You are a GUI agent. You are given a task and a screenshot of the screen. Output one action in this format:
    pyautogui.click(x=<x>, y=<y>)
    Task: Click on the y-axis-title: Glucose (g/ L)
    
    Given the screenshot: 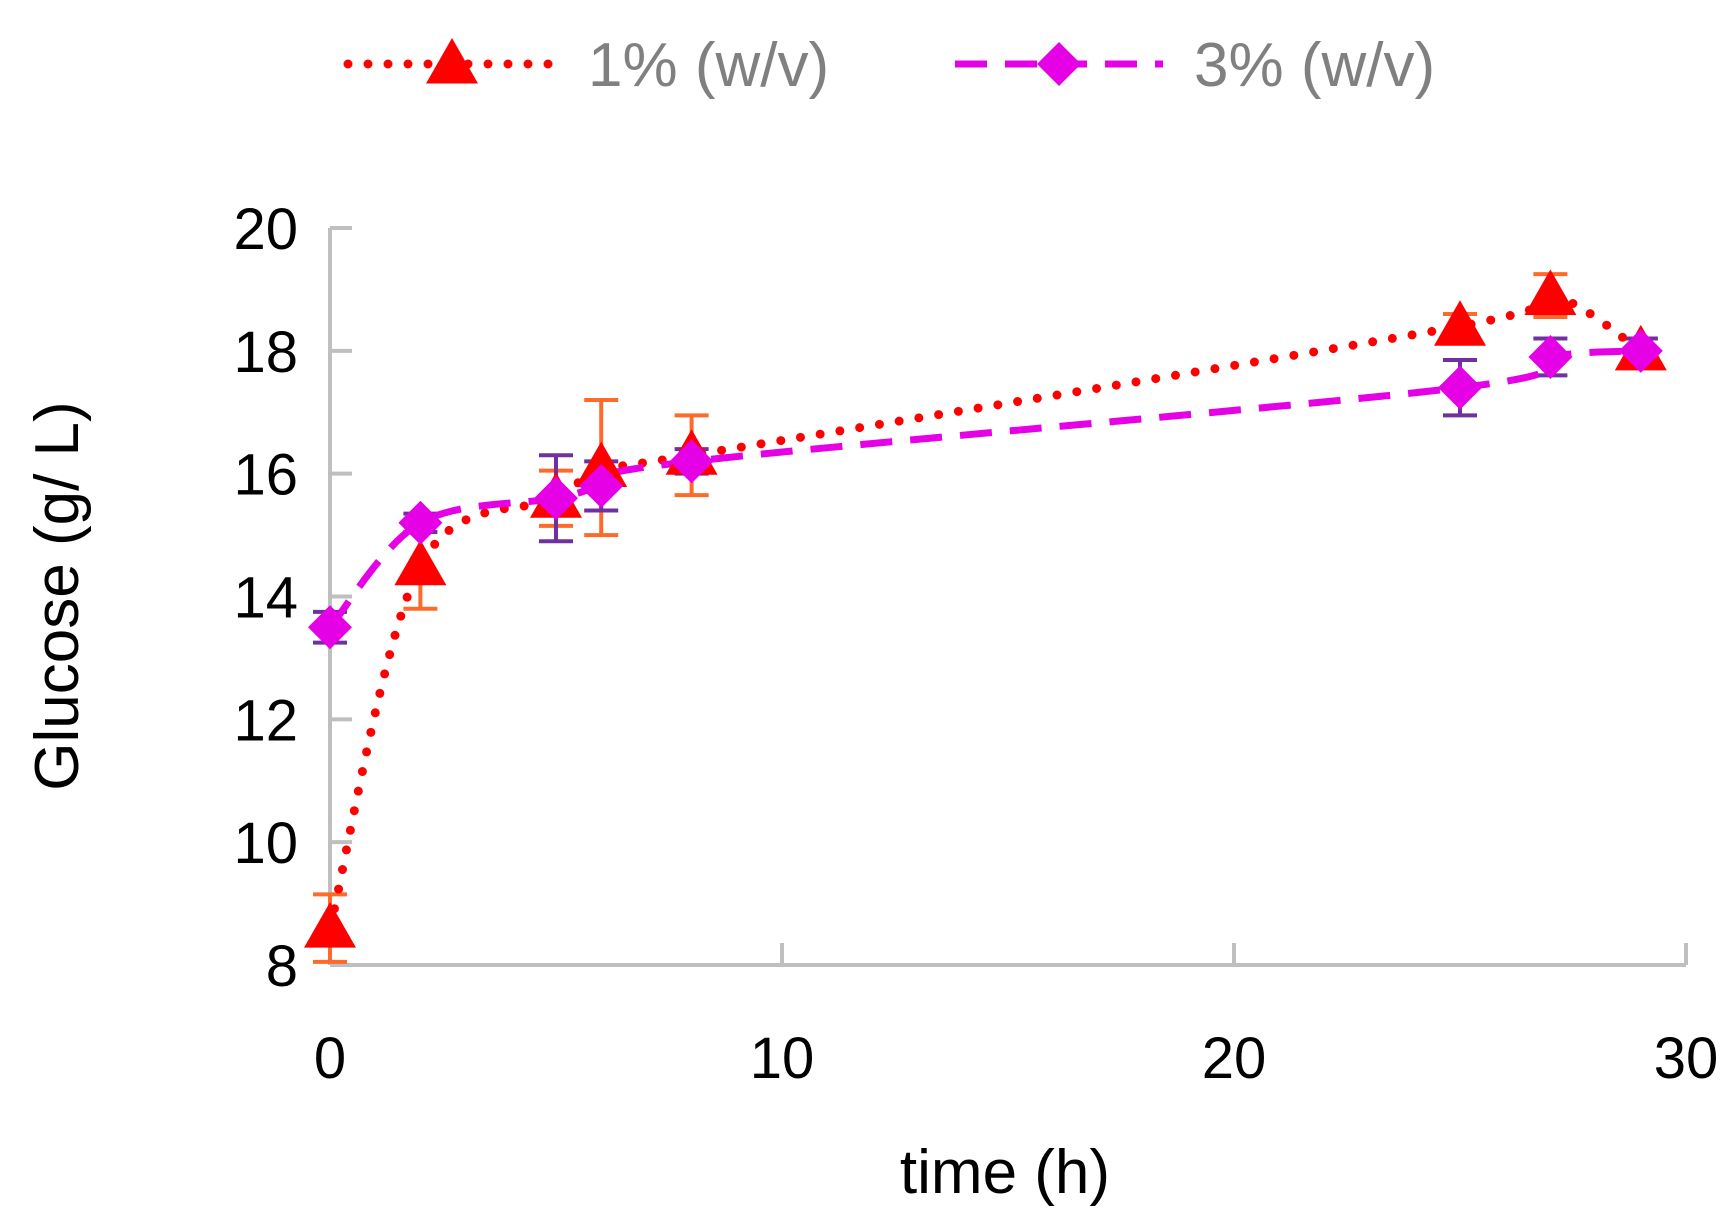 What is the action you would take?
    pyautogui.click(x=57, y=595)
    